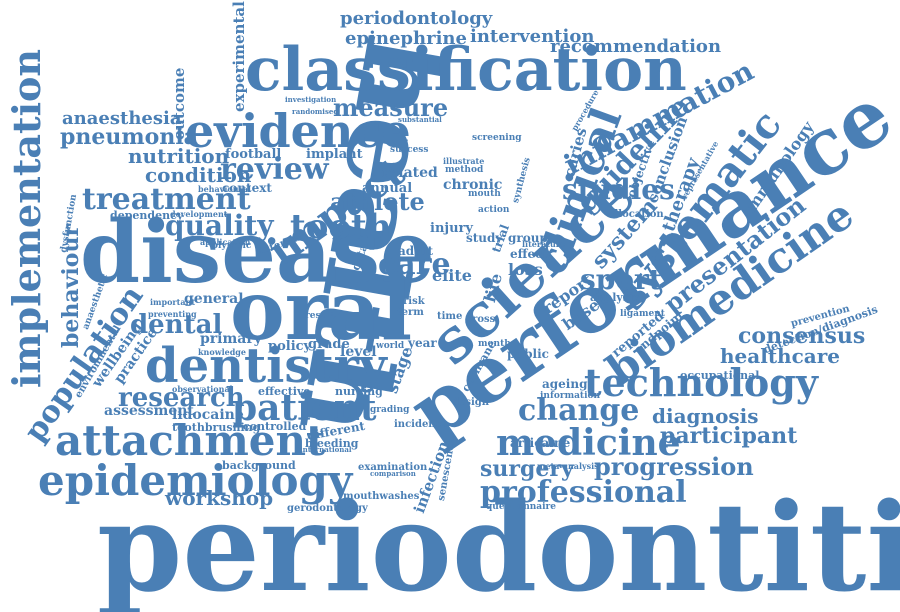  What do you see at coordinates (334, 154) in the screenshot?
I see `word-implant: implant` at bounding box center [334, 154].